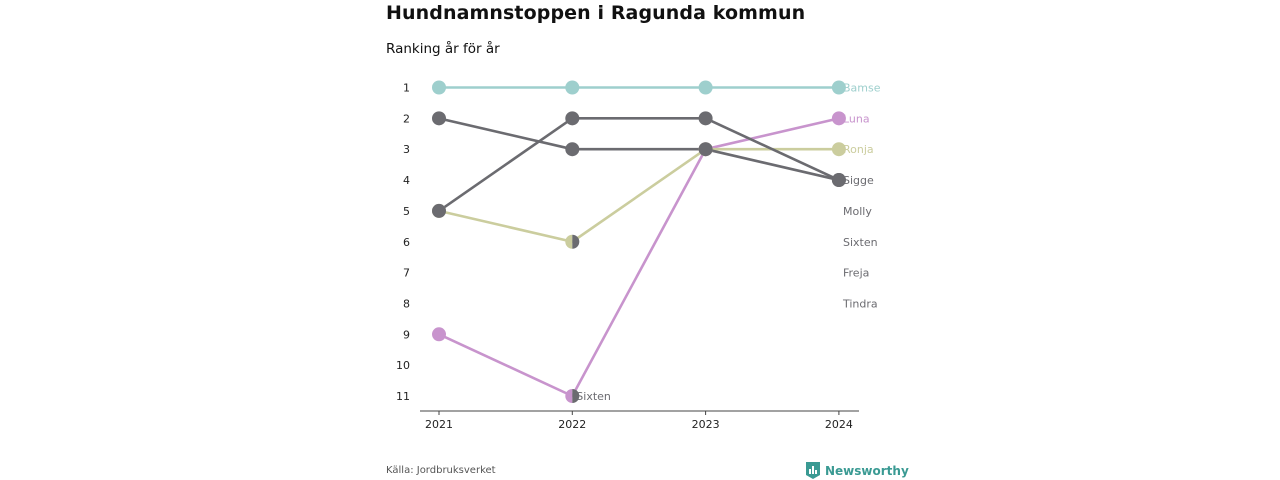  Describe the element at coordinates (439, 424) in the screenshot. I see `x-tick-label: 2021` at that location.